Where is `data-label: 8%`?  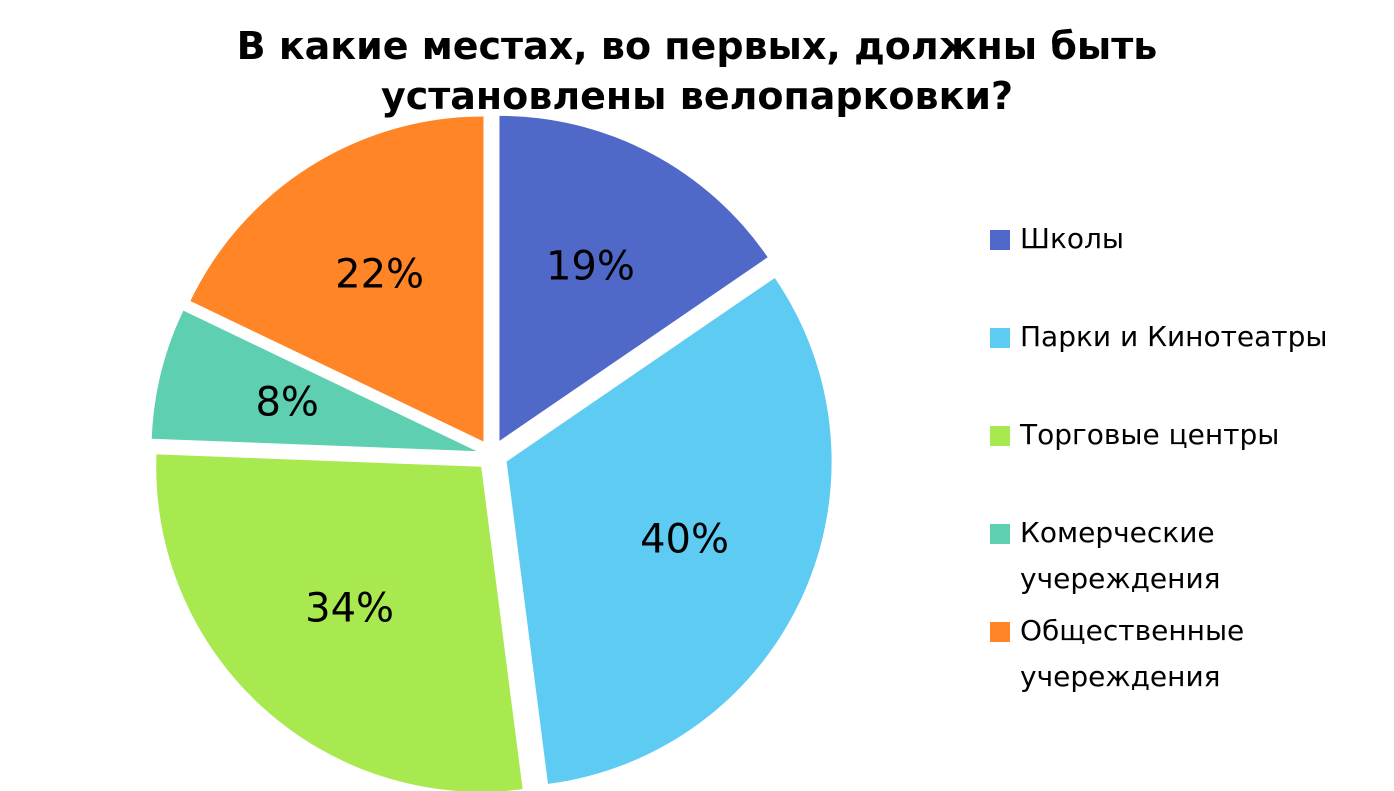 data-label: 8% is located at coordinates (286, 402).